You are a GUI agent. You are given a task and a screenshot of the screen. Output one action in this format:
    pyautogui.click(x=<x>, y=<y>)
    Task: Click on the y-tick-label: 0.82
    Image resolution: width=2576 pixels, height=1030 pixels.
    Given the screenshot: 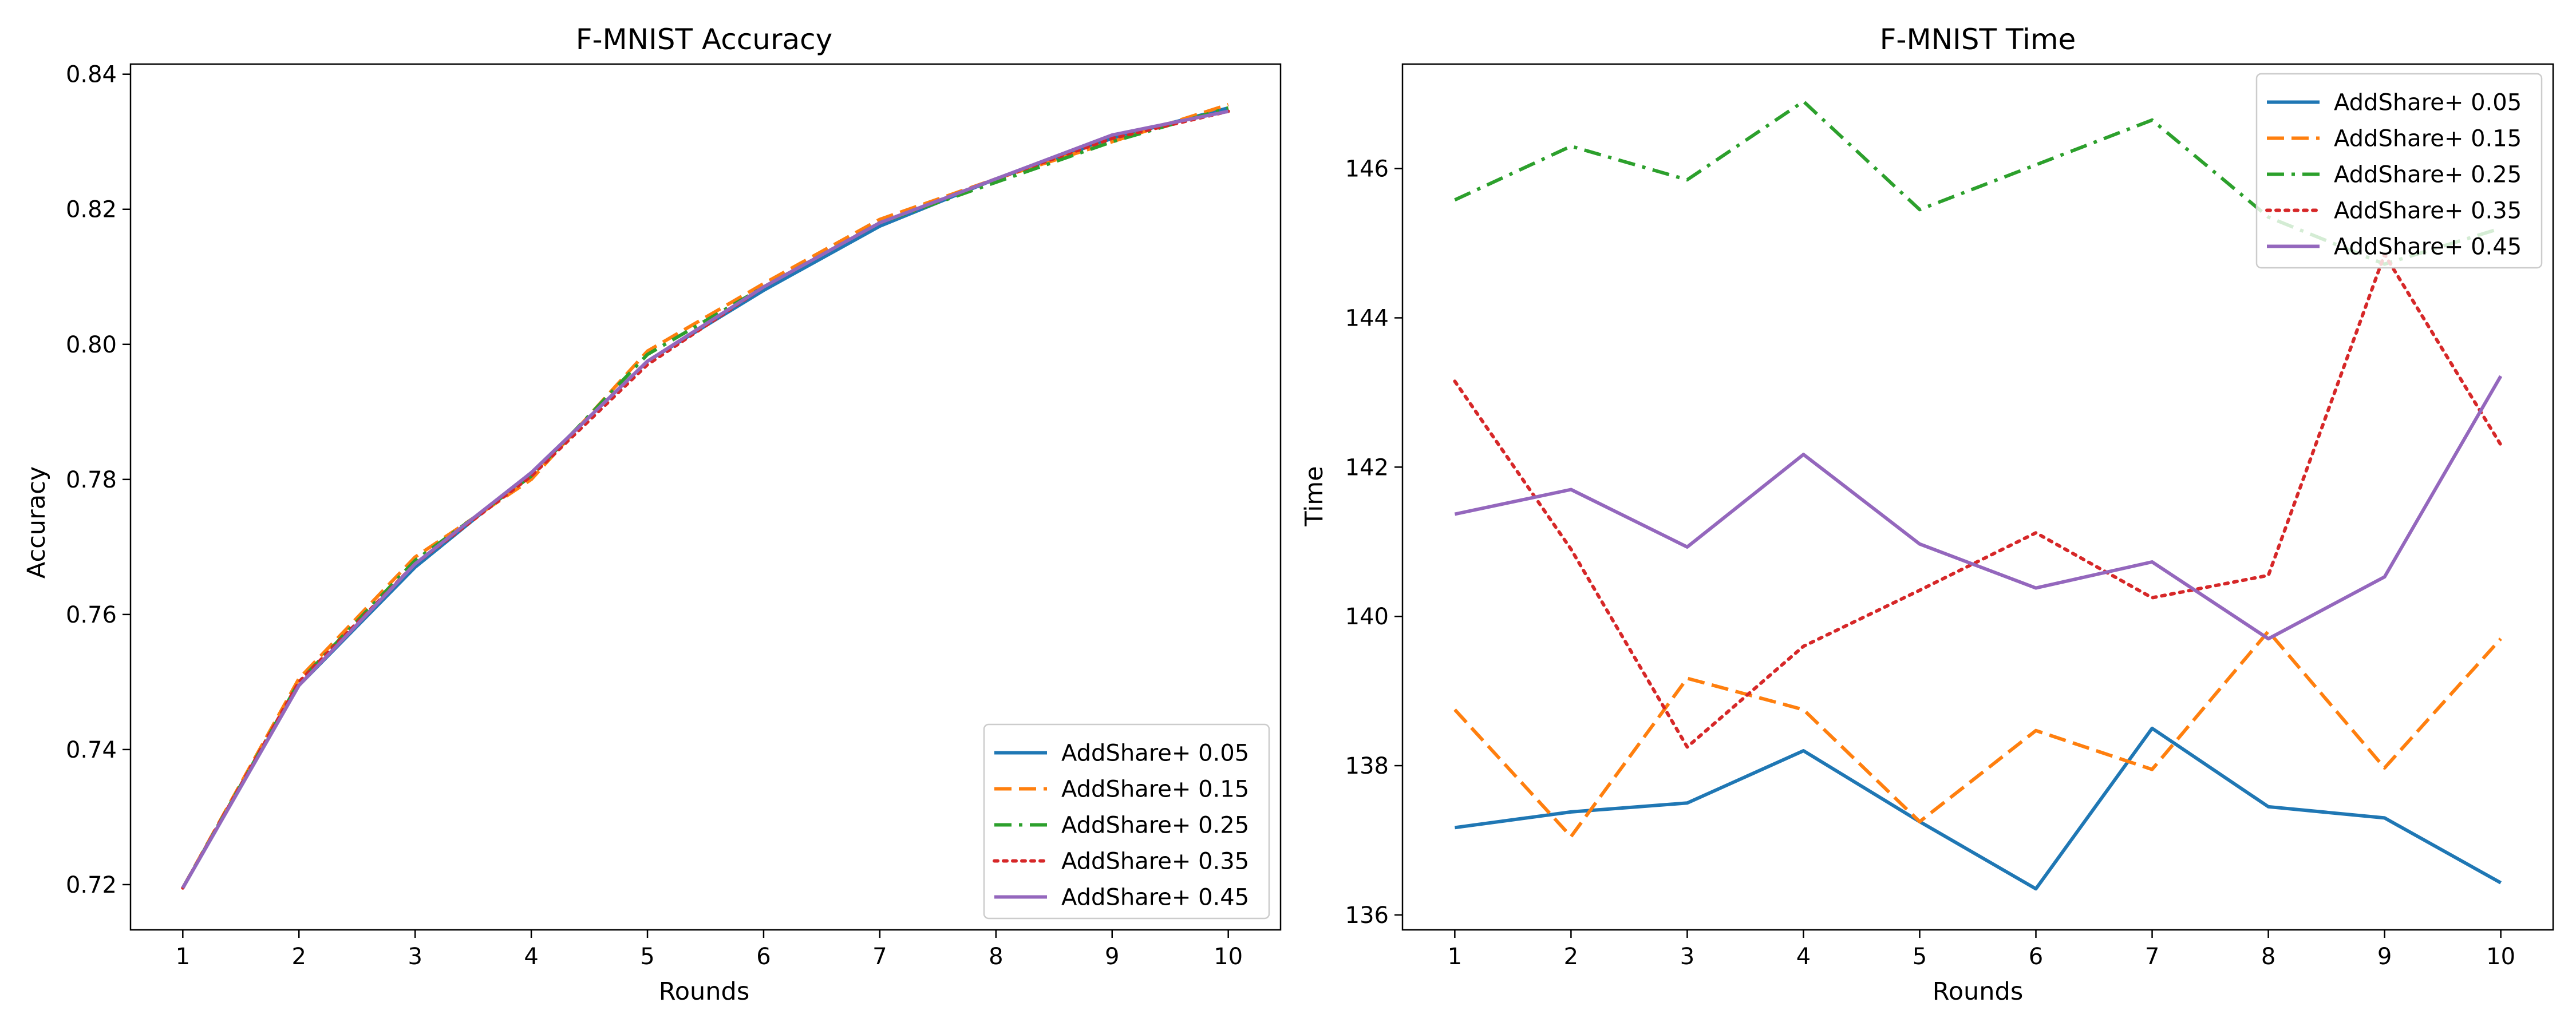 What is the action you would take?
    pyautogui.click(x=91, y=210)
    